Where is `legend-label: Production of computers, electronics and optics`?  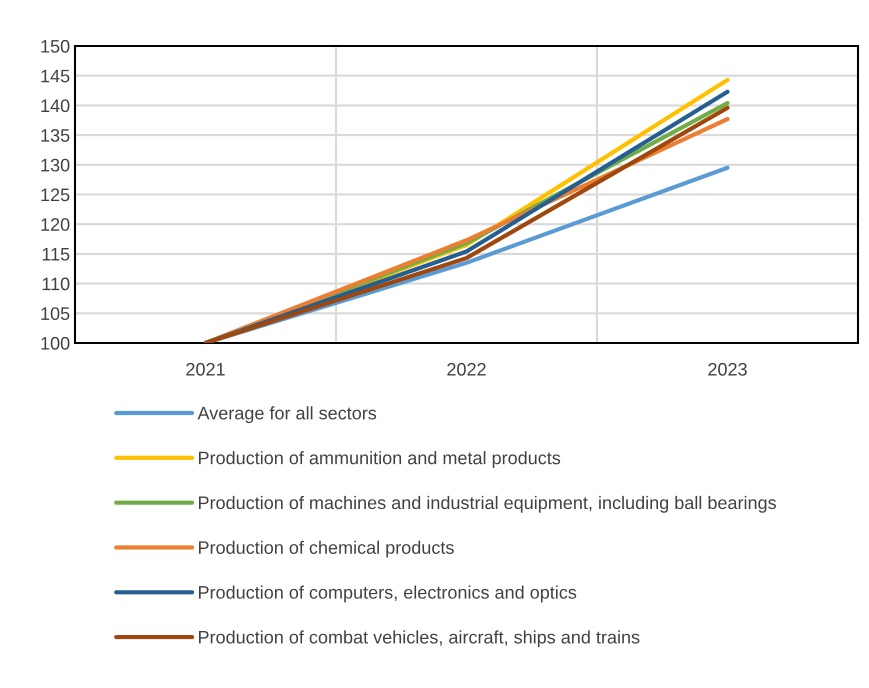 legend-label: Production of computers, electronics and optics is located at coordinates (387, 594).